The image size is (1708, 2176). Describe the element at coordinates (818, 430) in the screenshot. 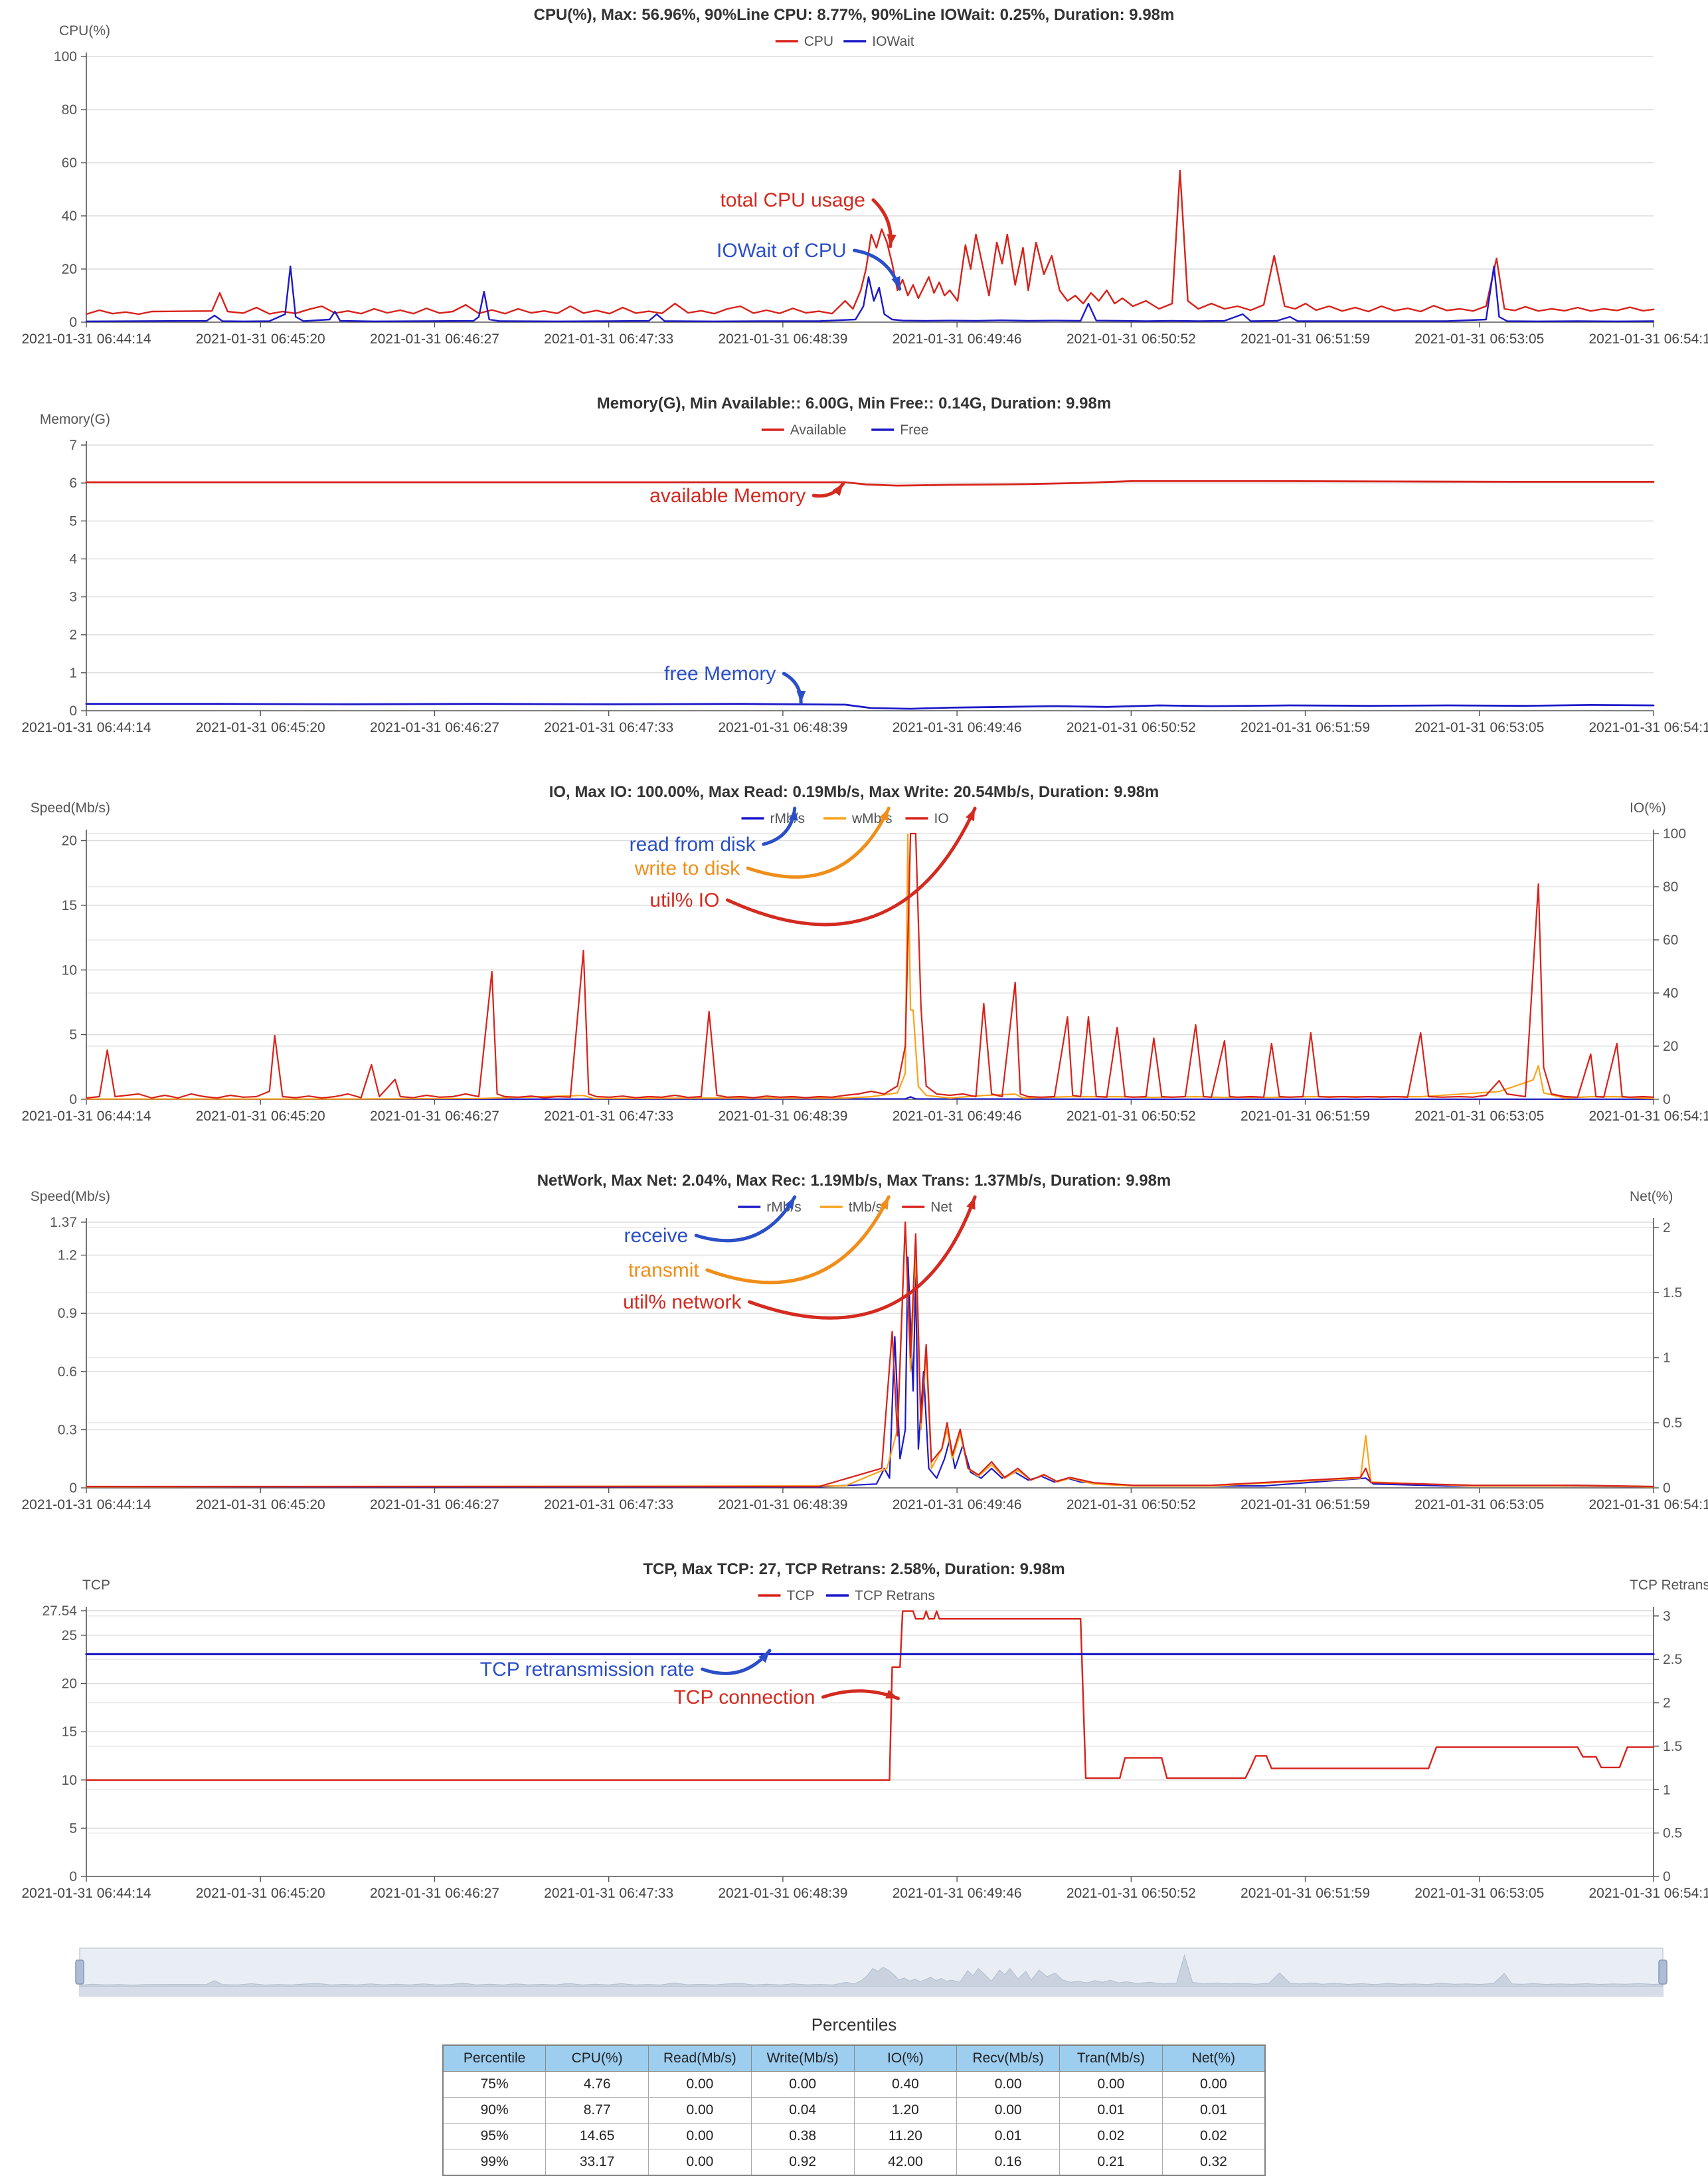

I see `legend-label: Available` at that location.